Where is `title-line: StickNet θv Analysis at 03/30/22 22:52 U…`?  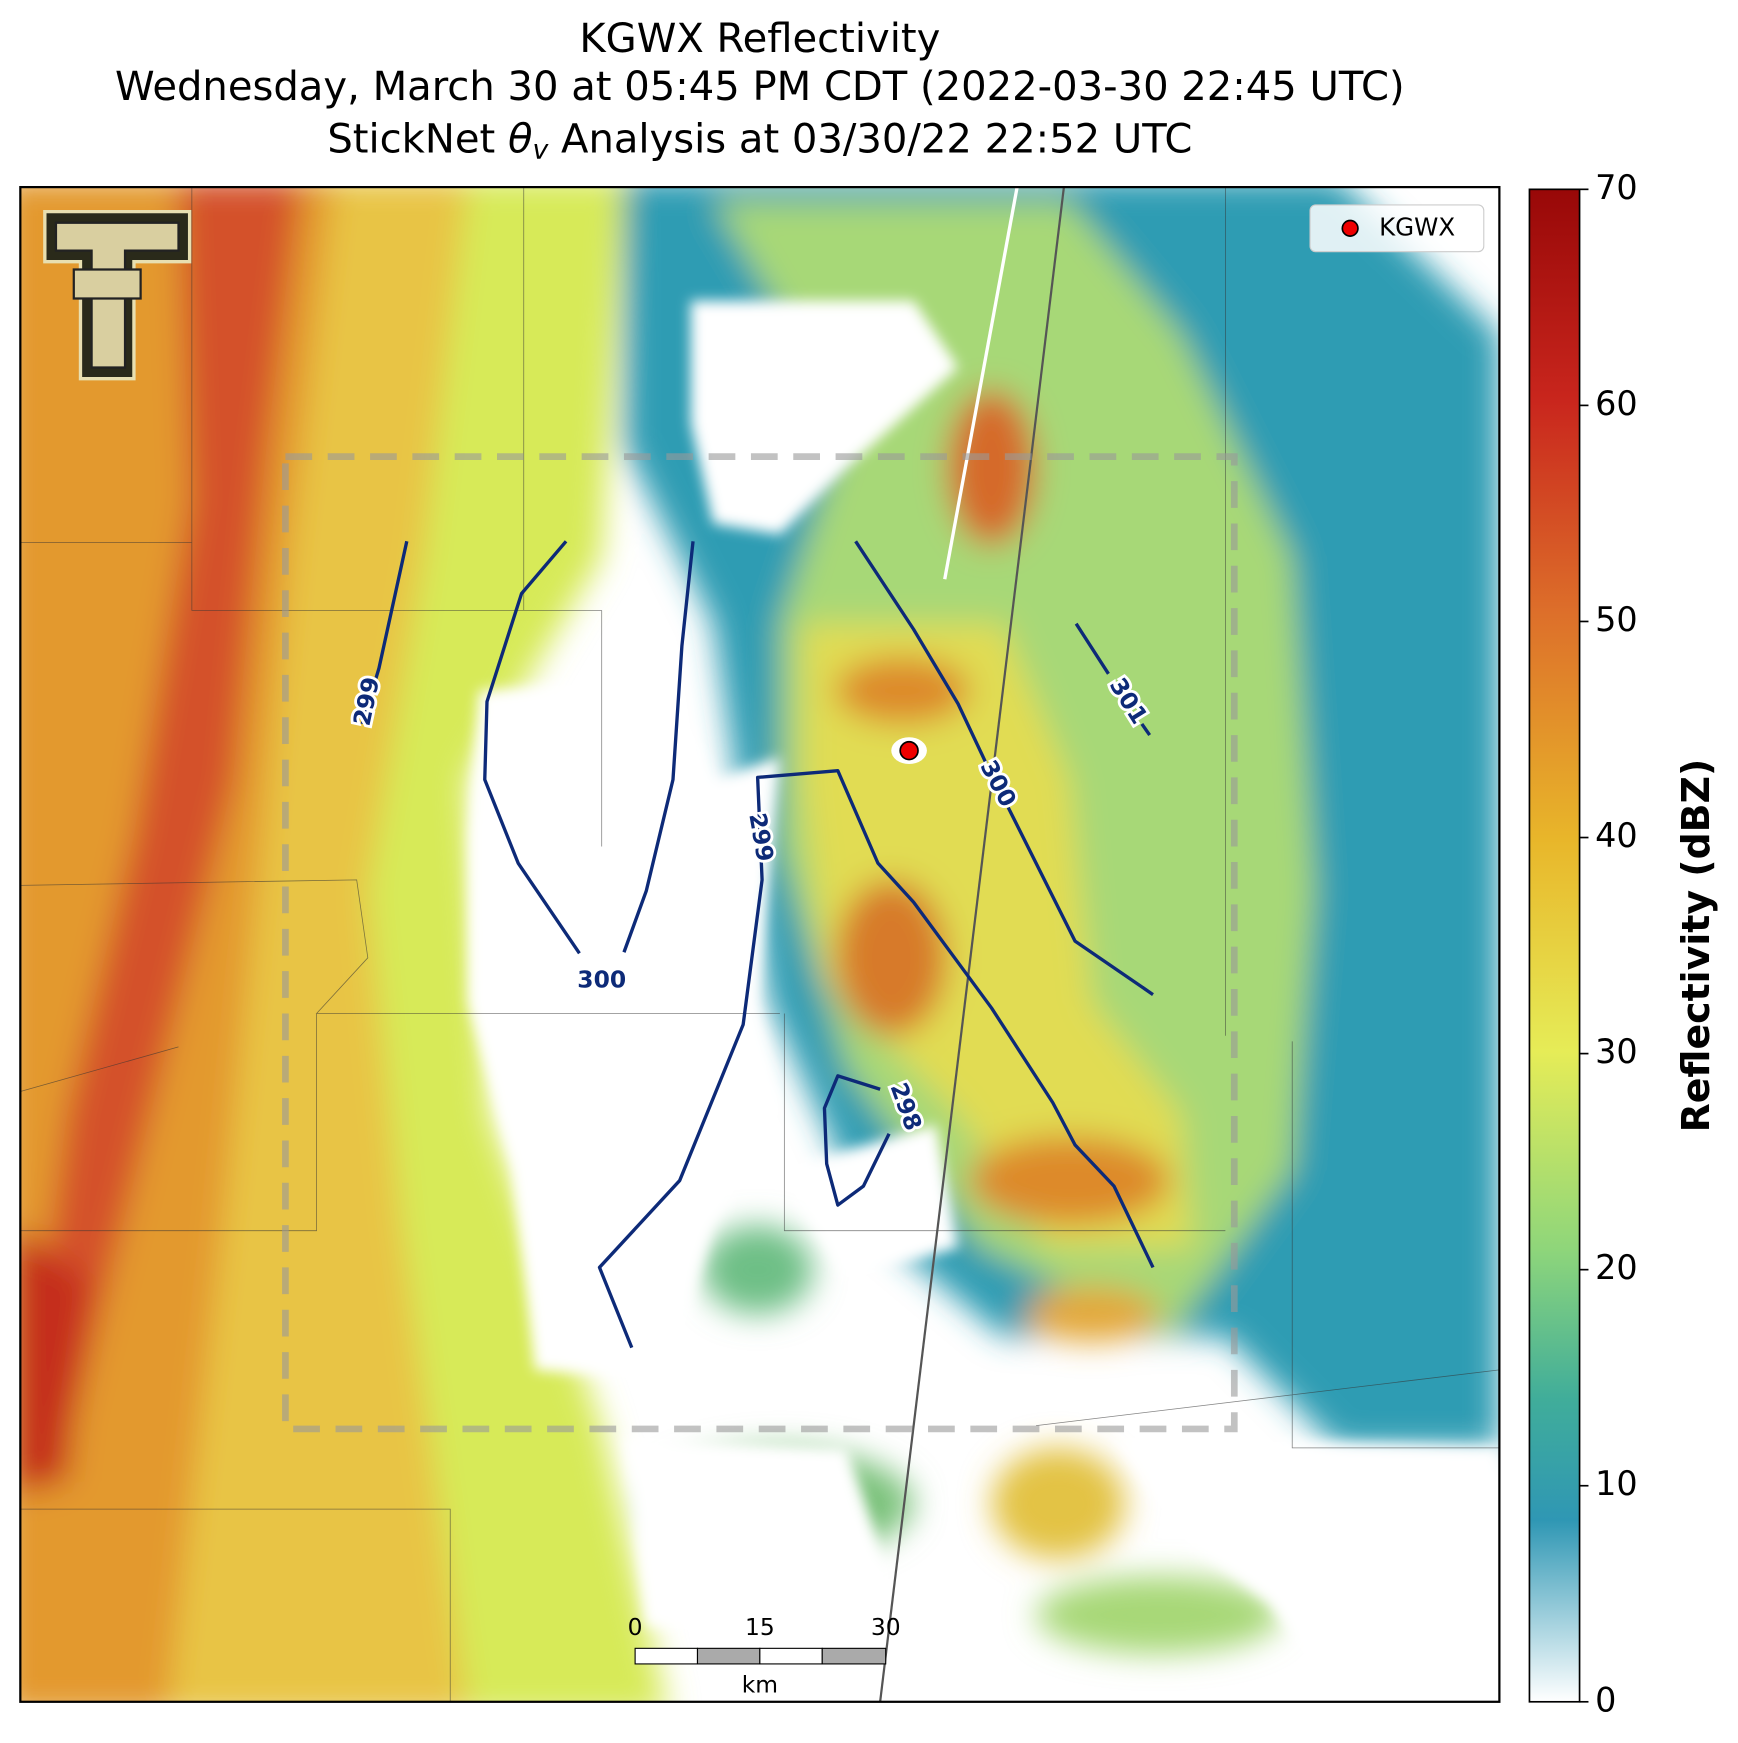 title-line: StickNet θv Analysis at 03/30/22 22:52 U… is located at coordinates (759, 143).